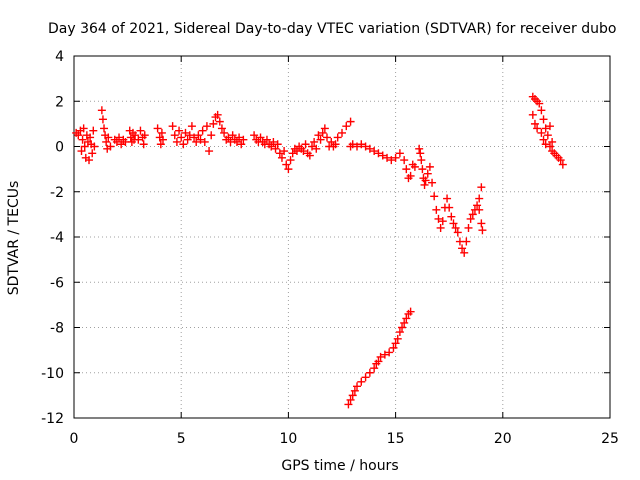  What do you see at coordinates (59, 102) in the screenshot?
I see `y-tick-label: 2` at bounding box center [59, 102].